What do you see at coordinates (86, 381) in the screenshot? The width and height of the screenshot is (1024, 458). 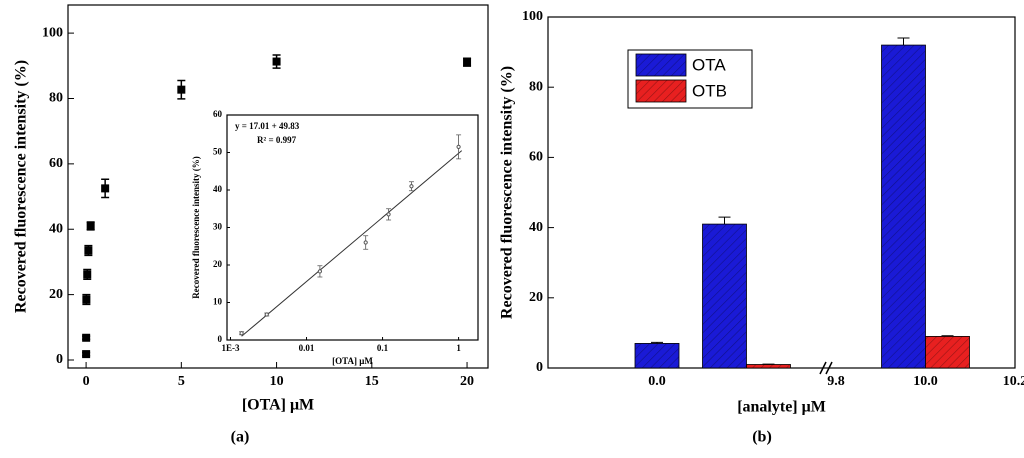 I see `x-tick-label: 0` at bounding box center [86, 381].